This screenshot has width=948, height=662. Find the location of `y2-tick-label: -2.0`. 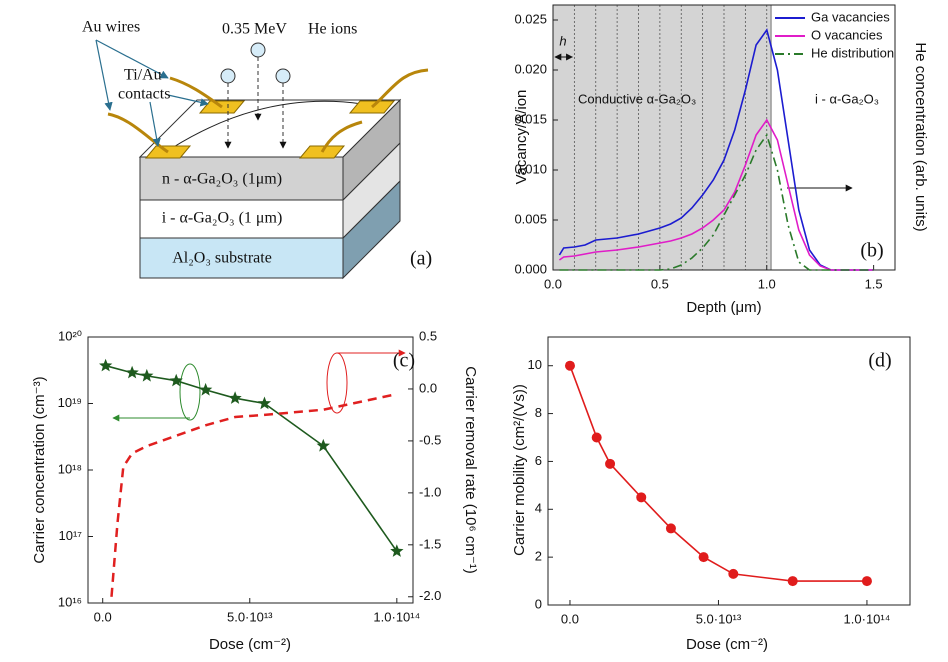

y2-tick-label: -2.0 is located at coordinates (430, 595).